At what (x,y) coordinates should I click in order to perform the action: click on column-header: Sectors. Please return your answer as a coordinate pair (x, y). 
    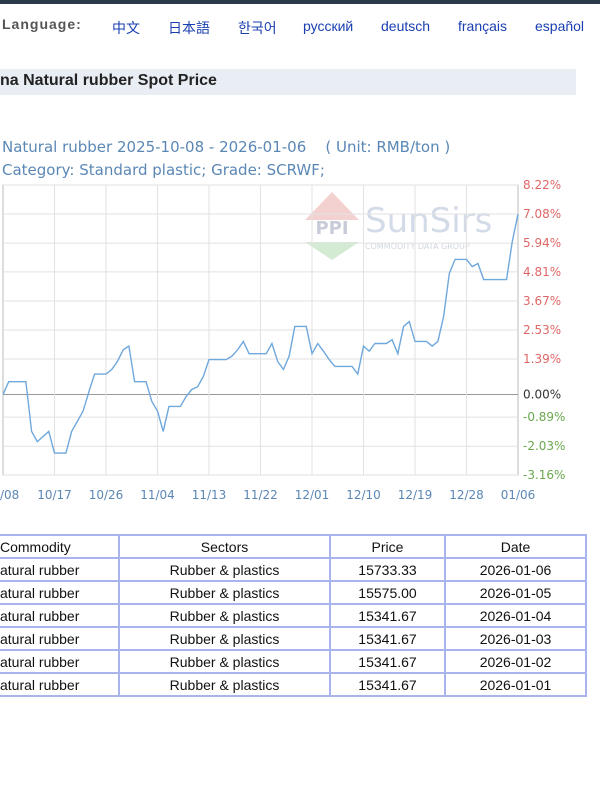
    Looking at the image, I should click on (224, 546).